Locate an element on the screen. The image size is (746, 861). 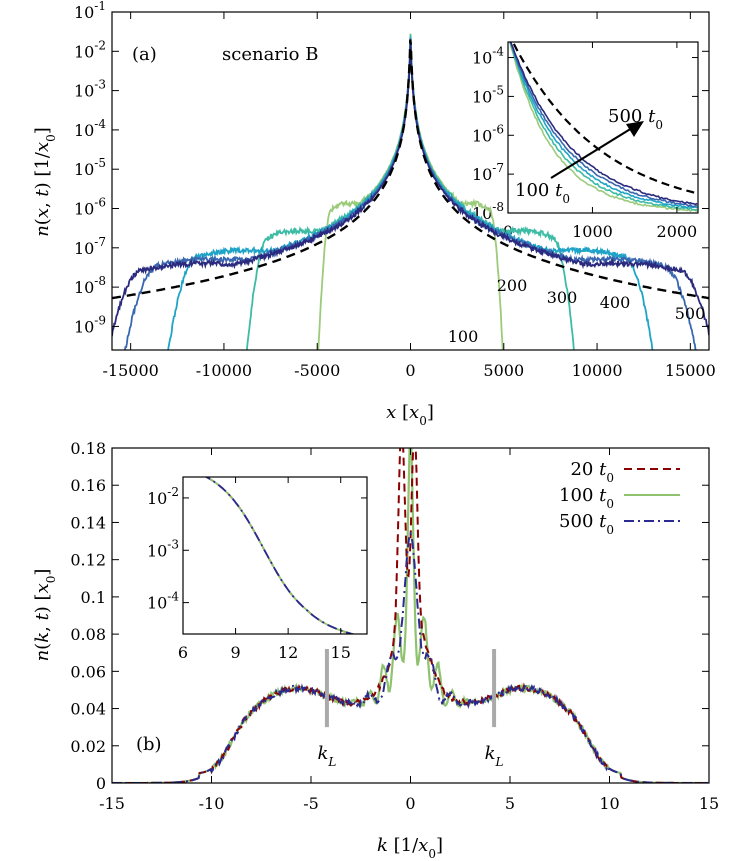
y-tick-label: 10⁻⁷ is located at coordinates (90, 246).